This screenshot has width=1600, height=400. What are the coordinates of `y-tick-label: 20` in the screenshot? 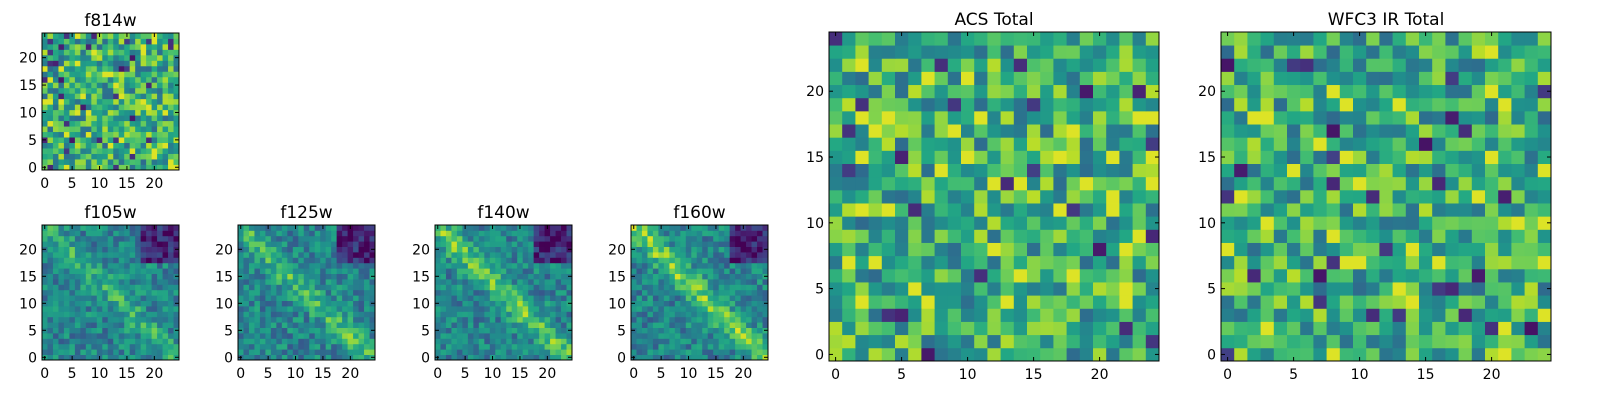 It's located at (28, 59).